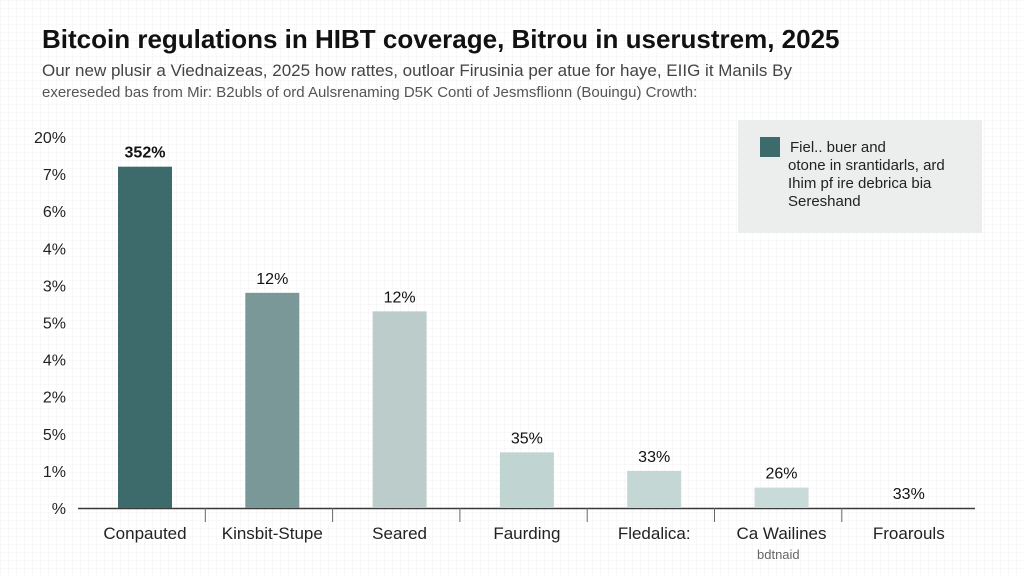 The width and height of the screenshot is (1024, 576). I want to click on y-tick-label: 2%, so click(54, 398).